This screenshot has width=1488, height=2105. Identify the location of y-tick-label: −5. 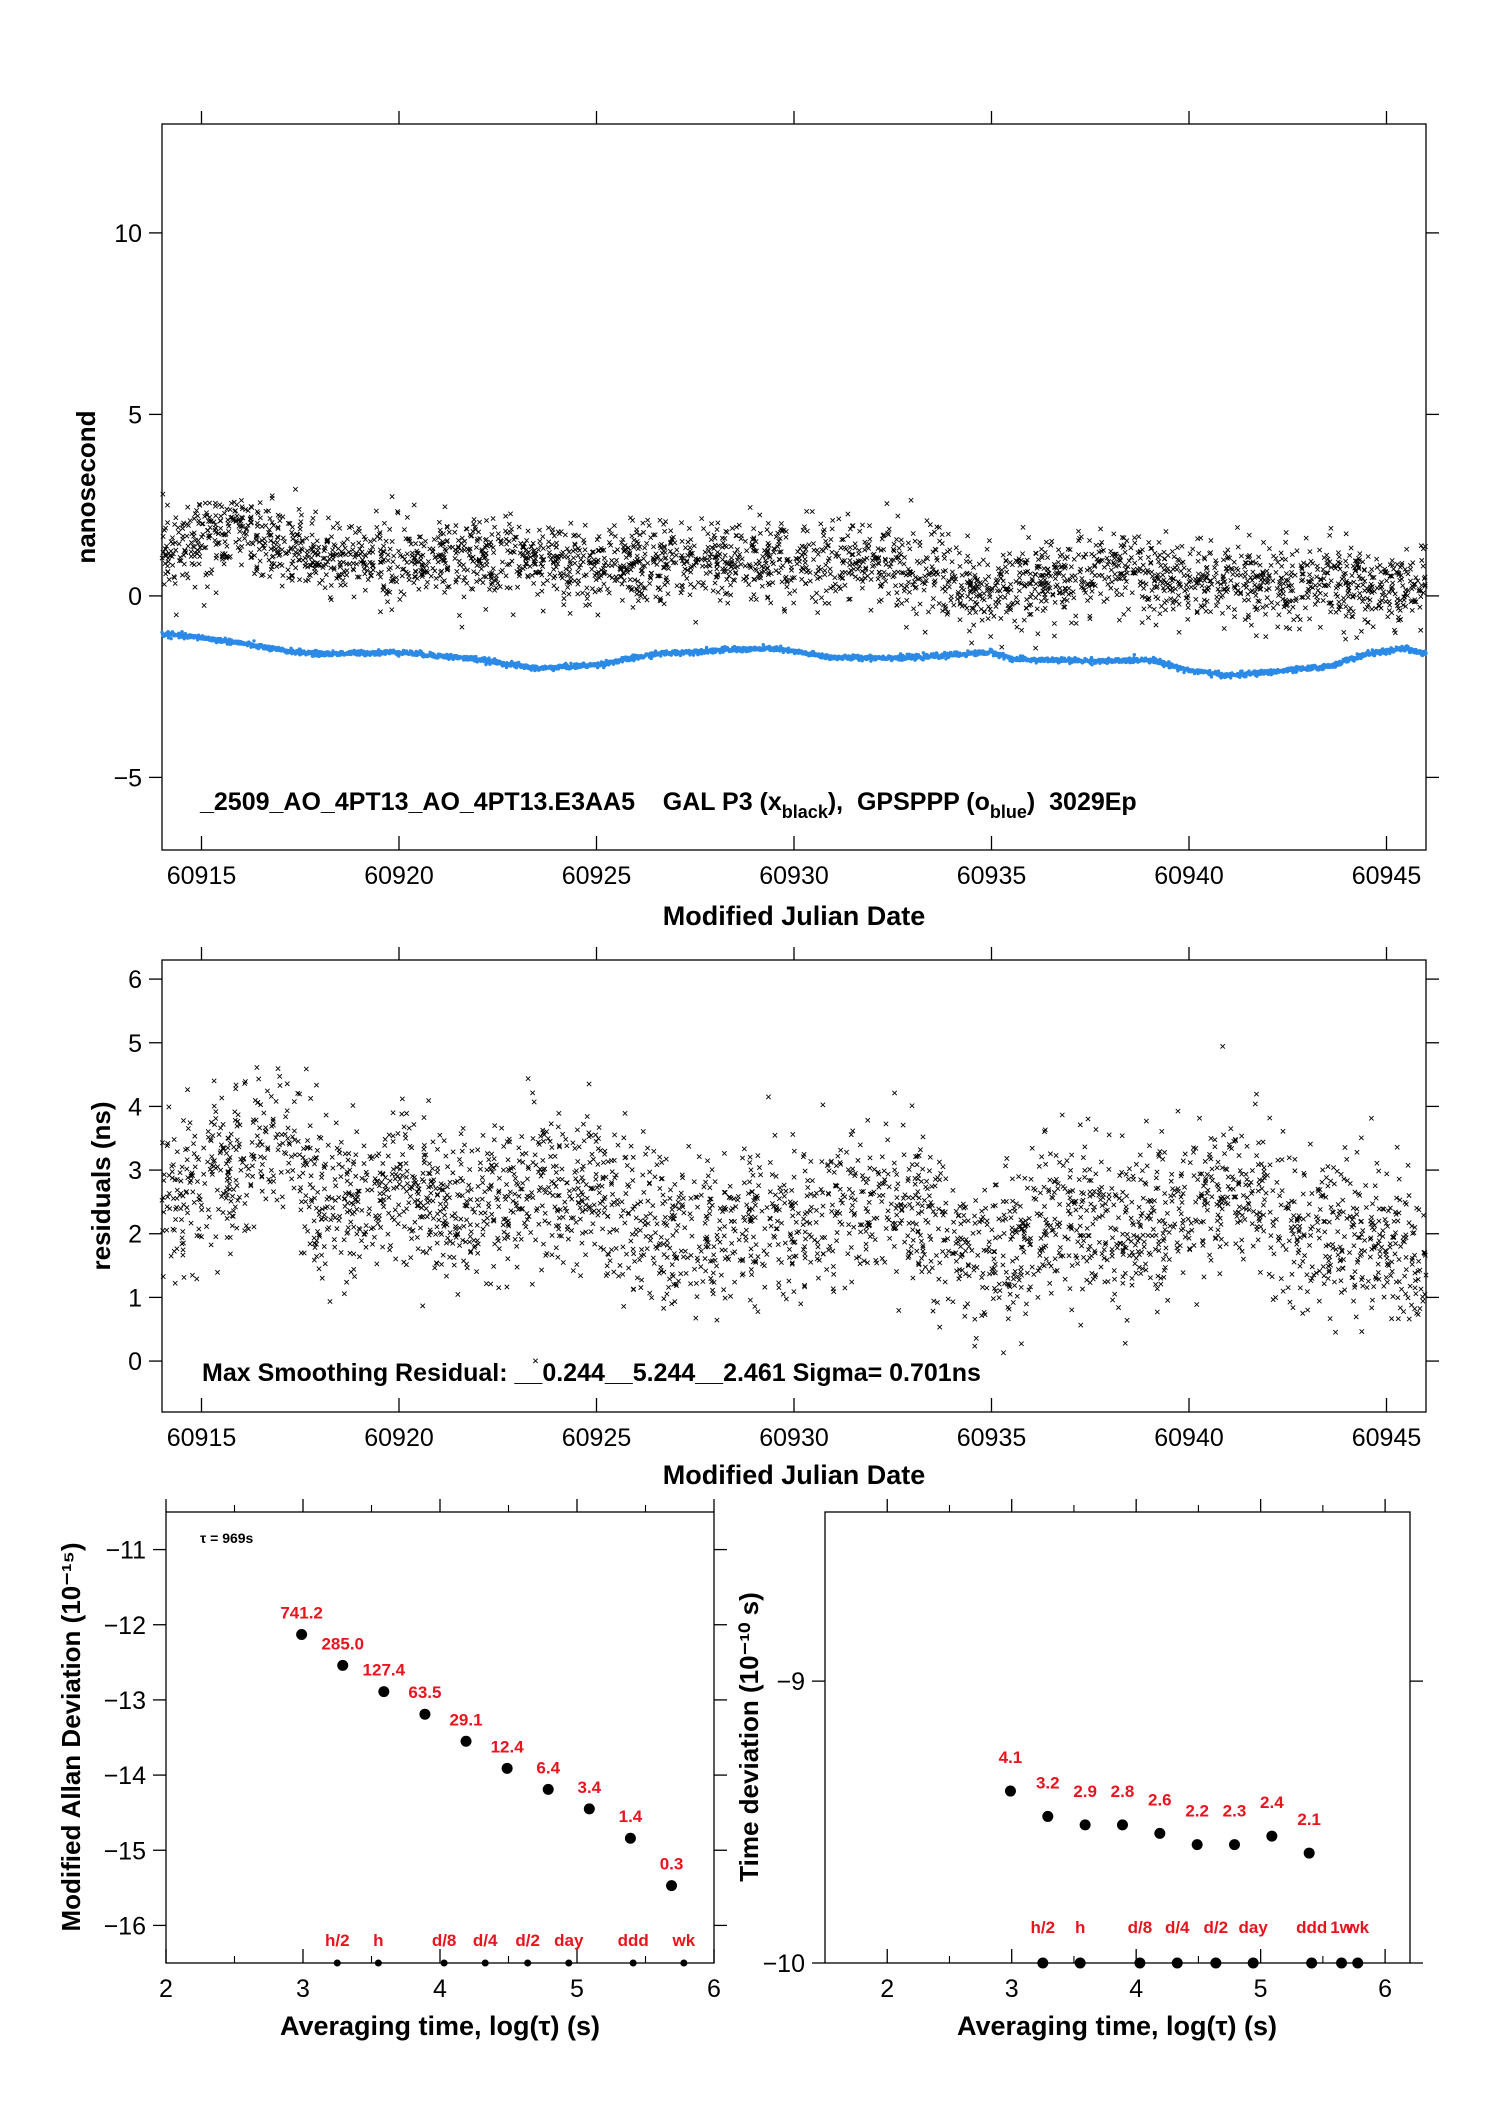
(127, 778).